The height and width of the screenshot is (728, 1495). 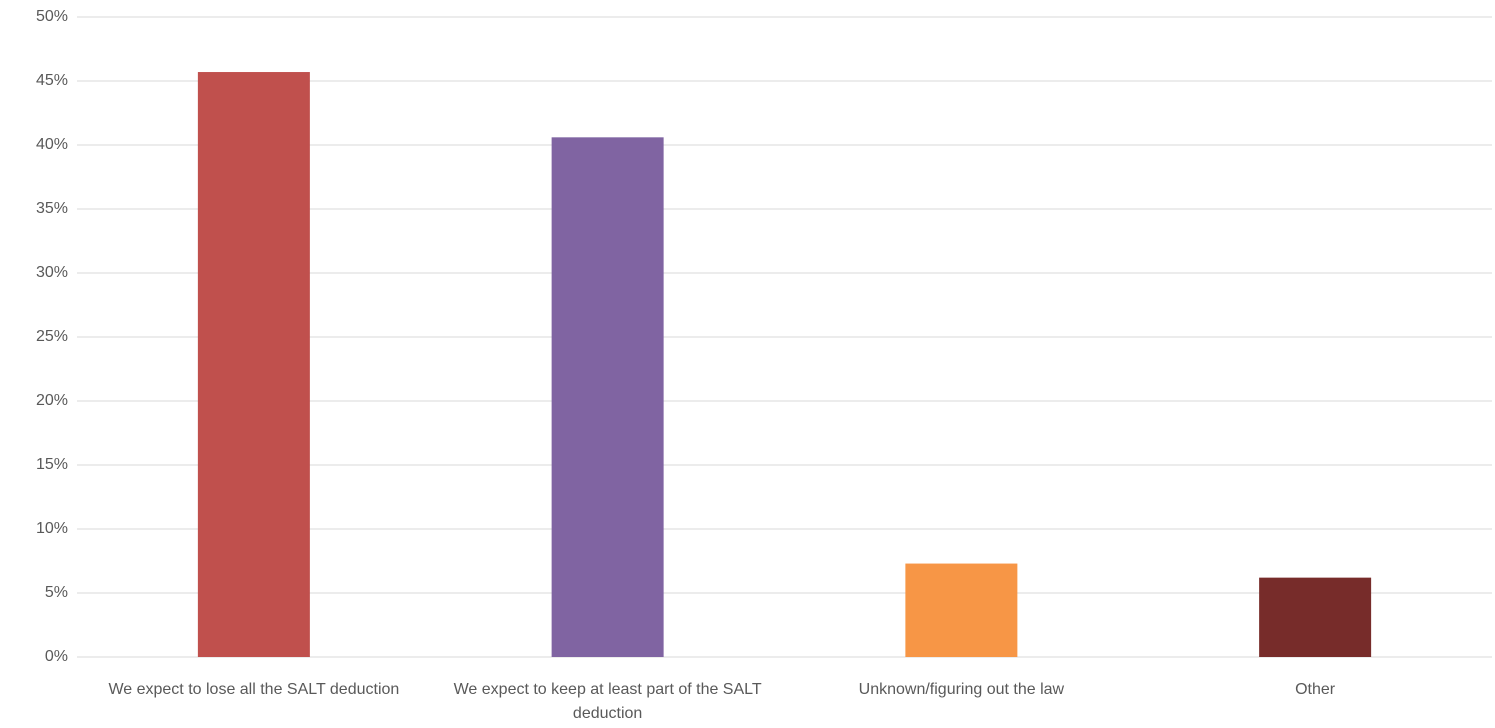 What do you see at coordinates (1315, 689) in the screenshot?
I see `x-tick-label: Other` at bounding box center [1315, 689].